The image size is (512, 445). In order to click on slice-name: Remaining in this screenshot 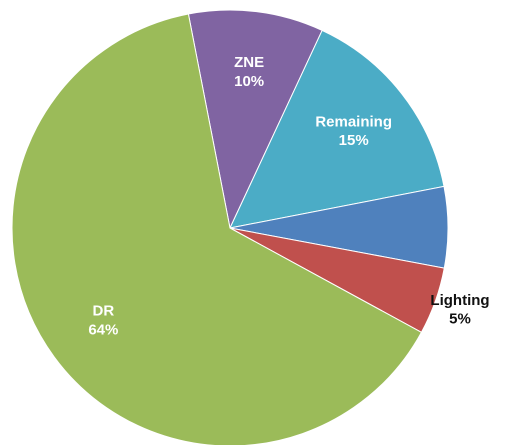, I will do `click(353, 121)`.